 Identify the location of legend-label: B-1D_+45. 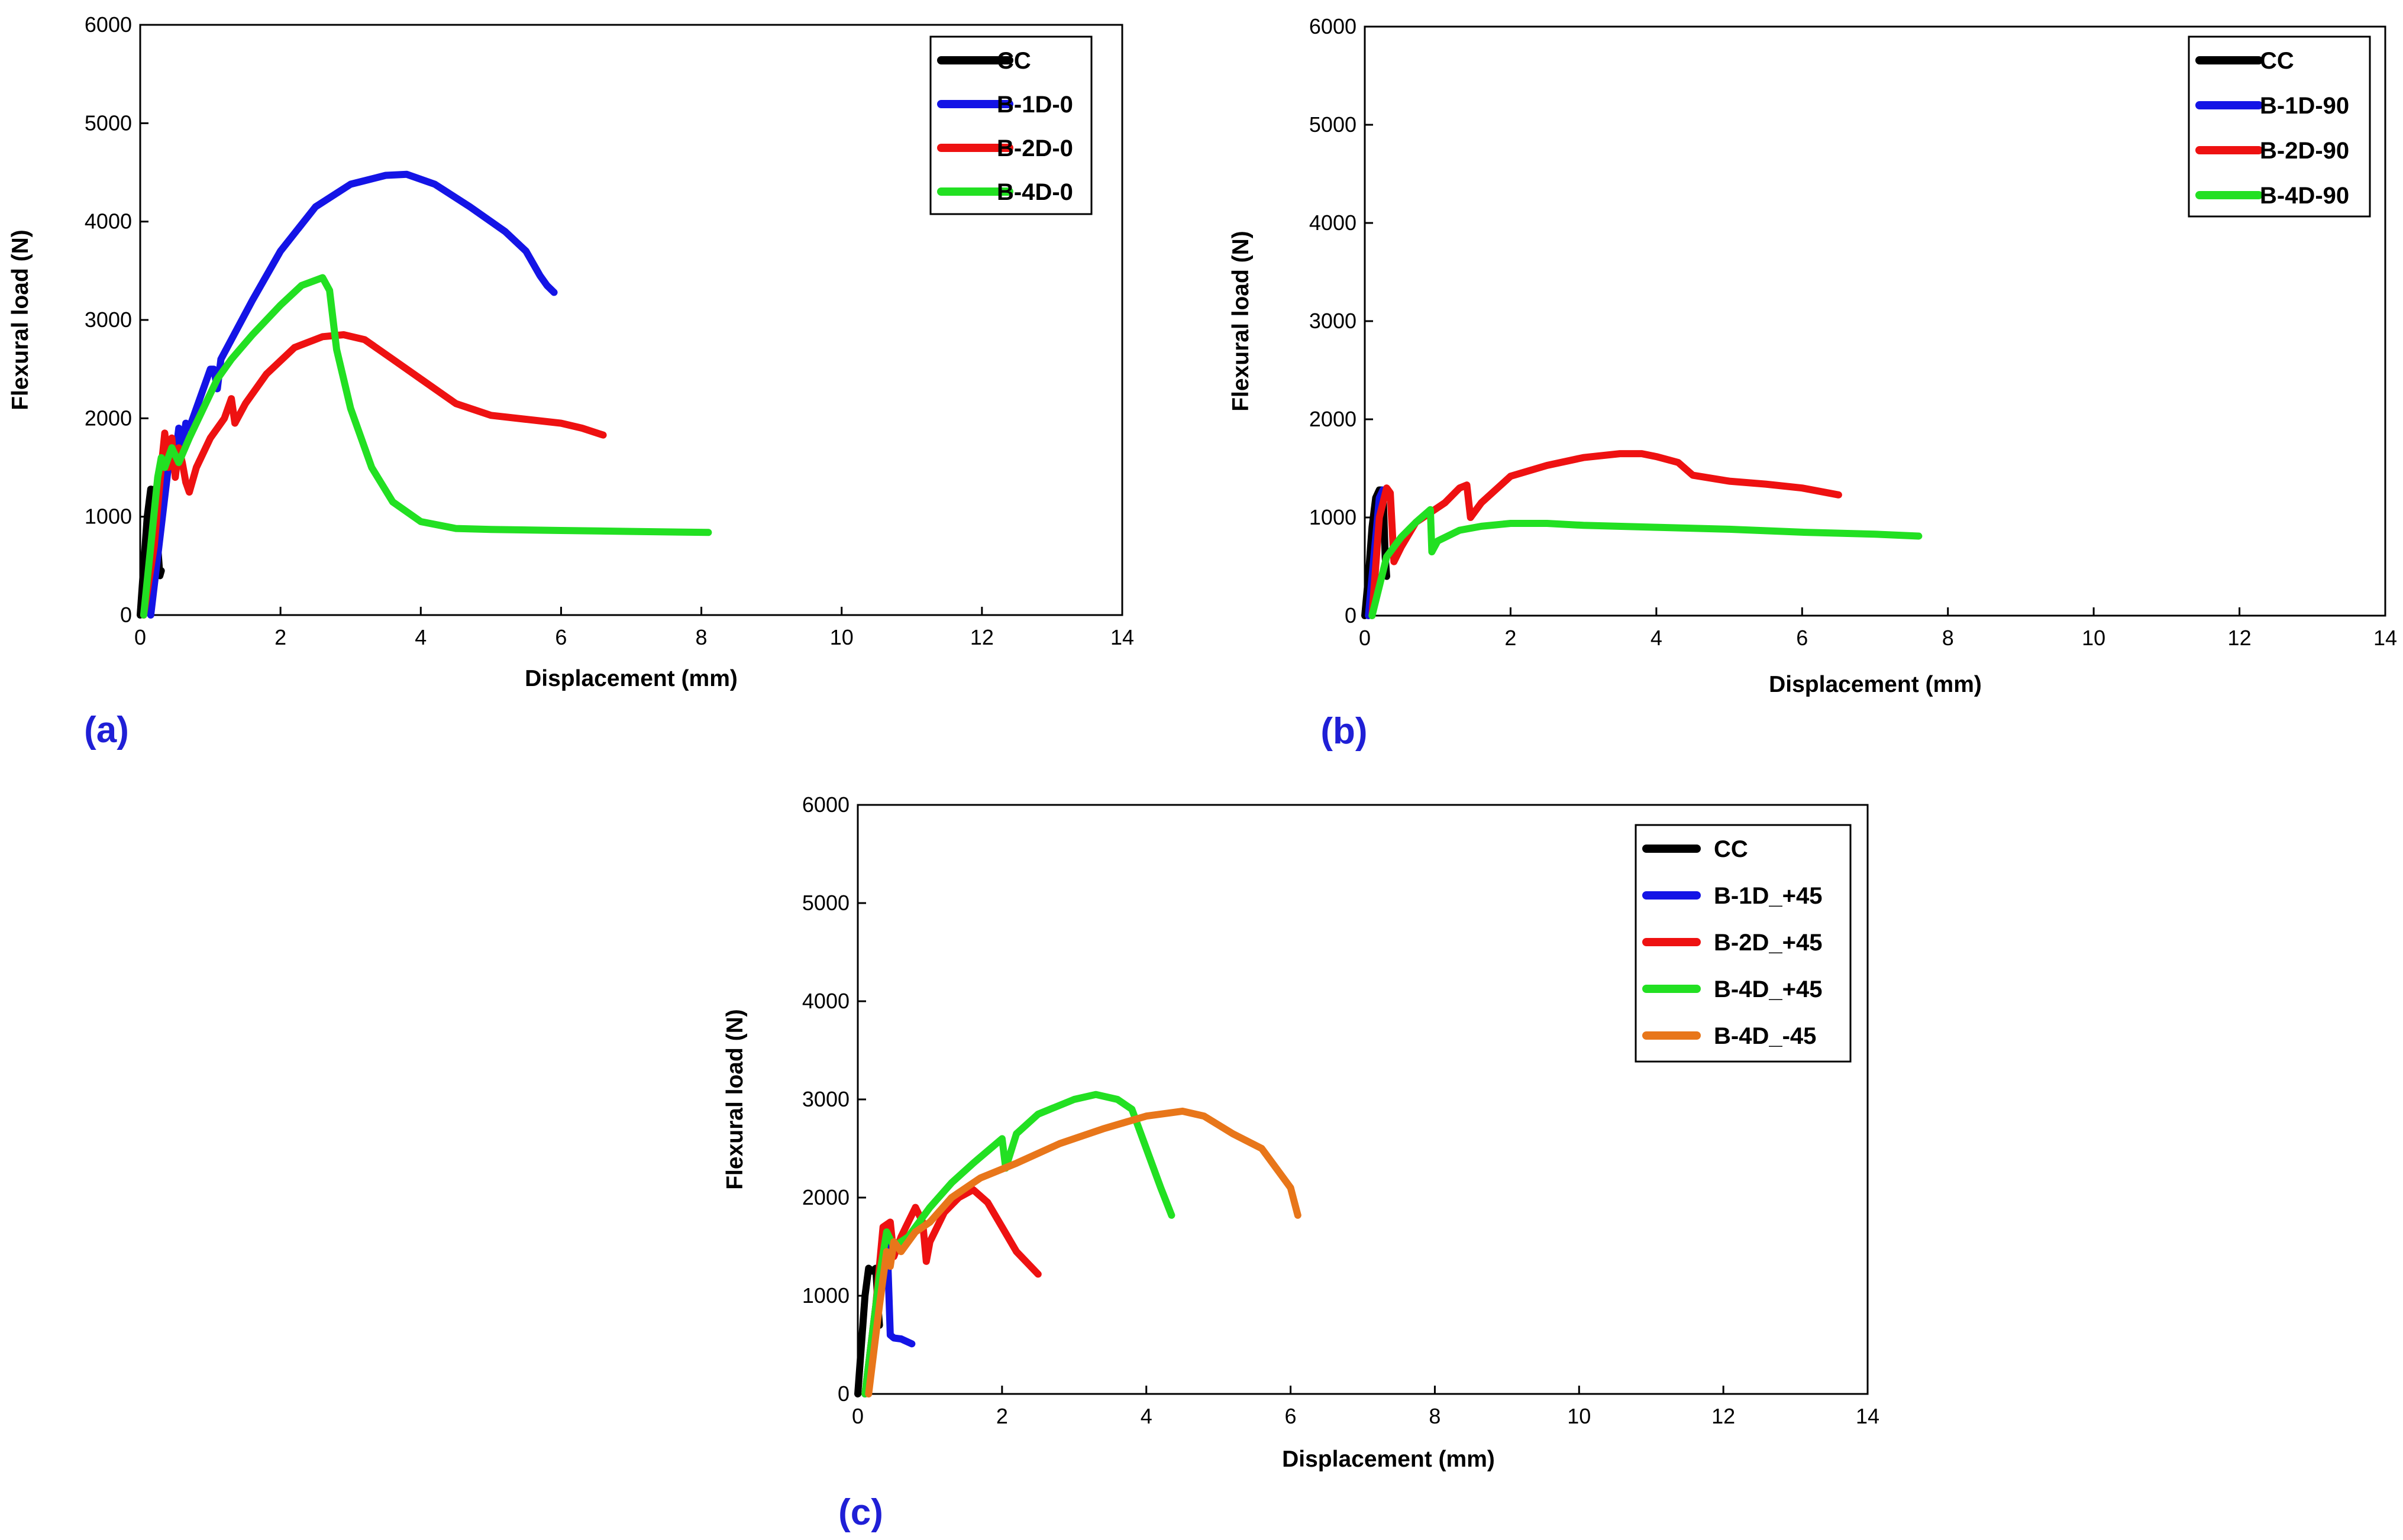
(1768, 896).